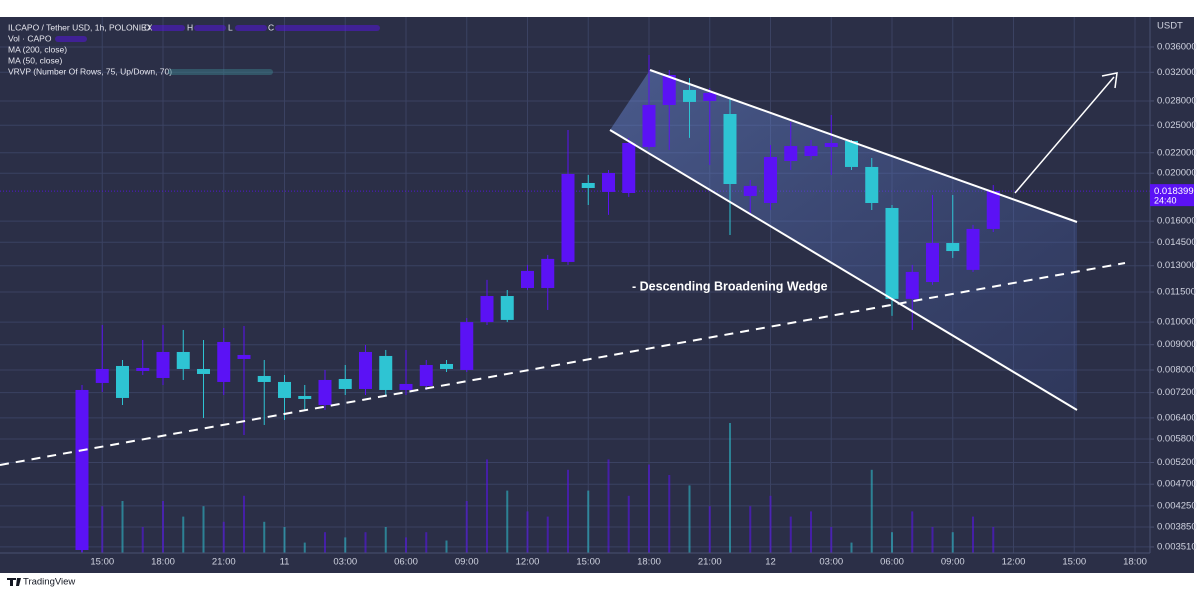 This screenshot has width=1200, height=593. What do you see at coordinates (1109, 80) in the screenshot?
I see `arrow-head` at bounding box center [1109, 80].